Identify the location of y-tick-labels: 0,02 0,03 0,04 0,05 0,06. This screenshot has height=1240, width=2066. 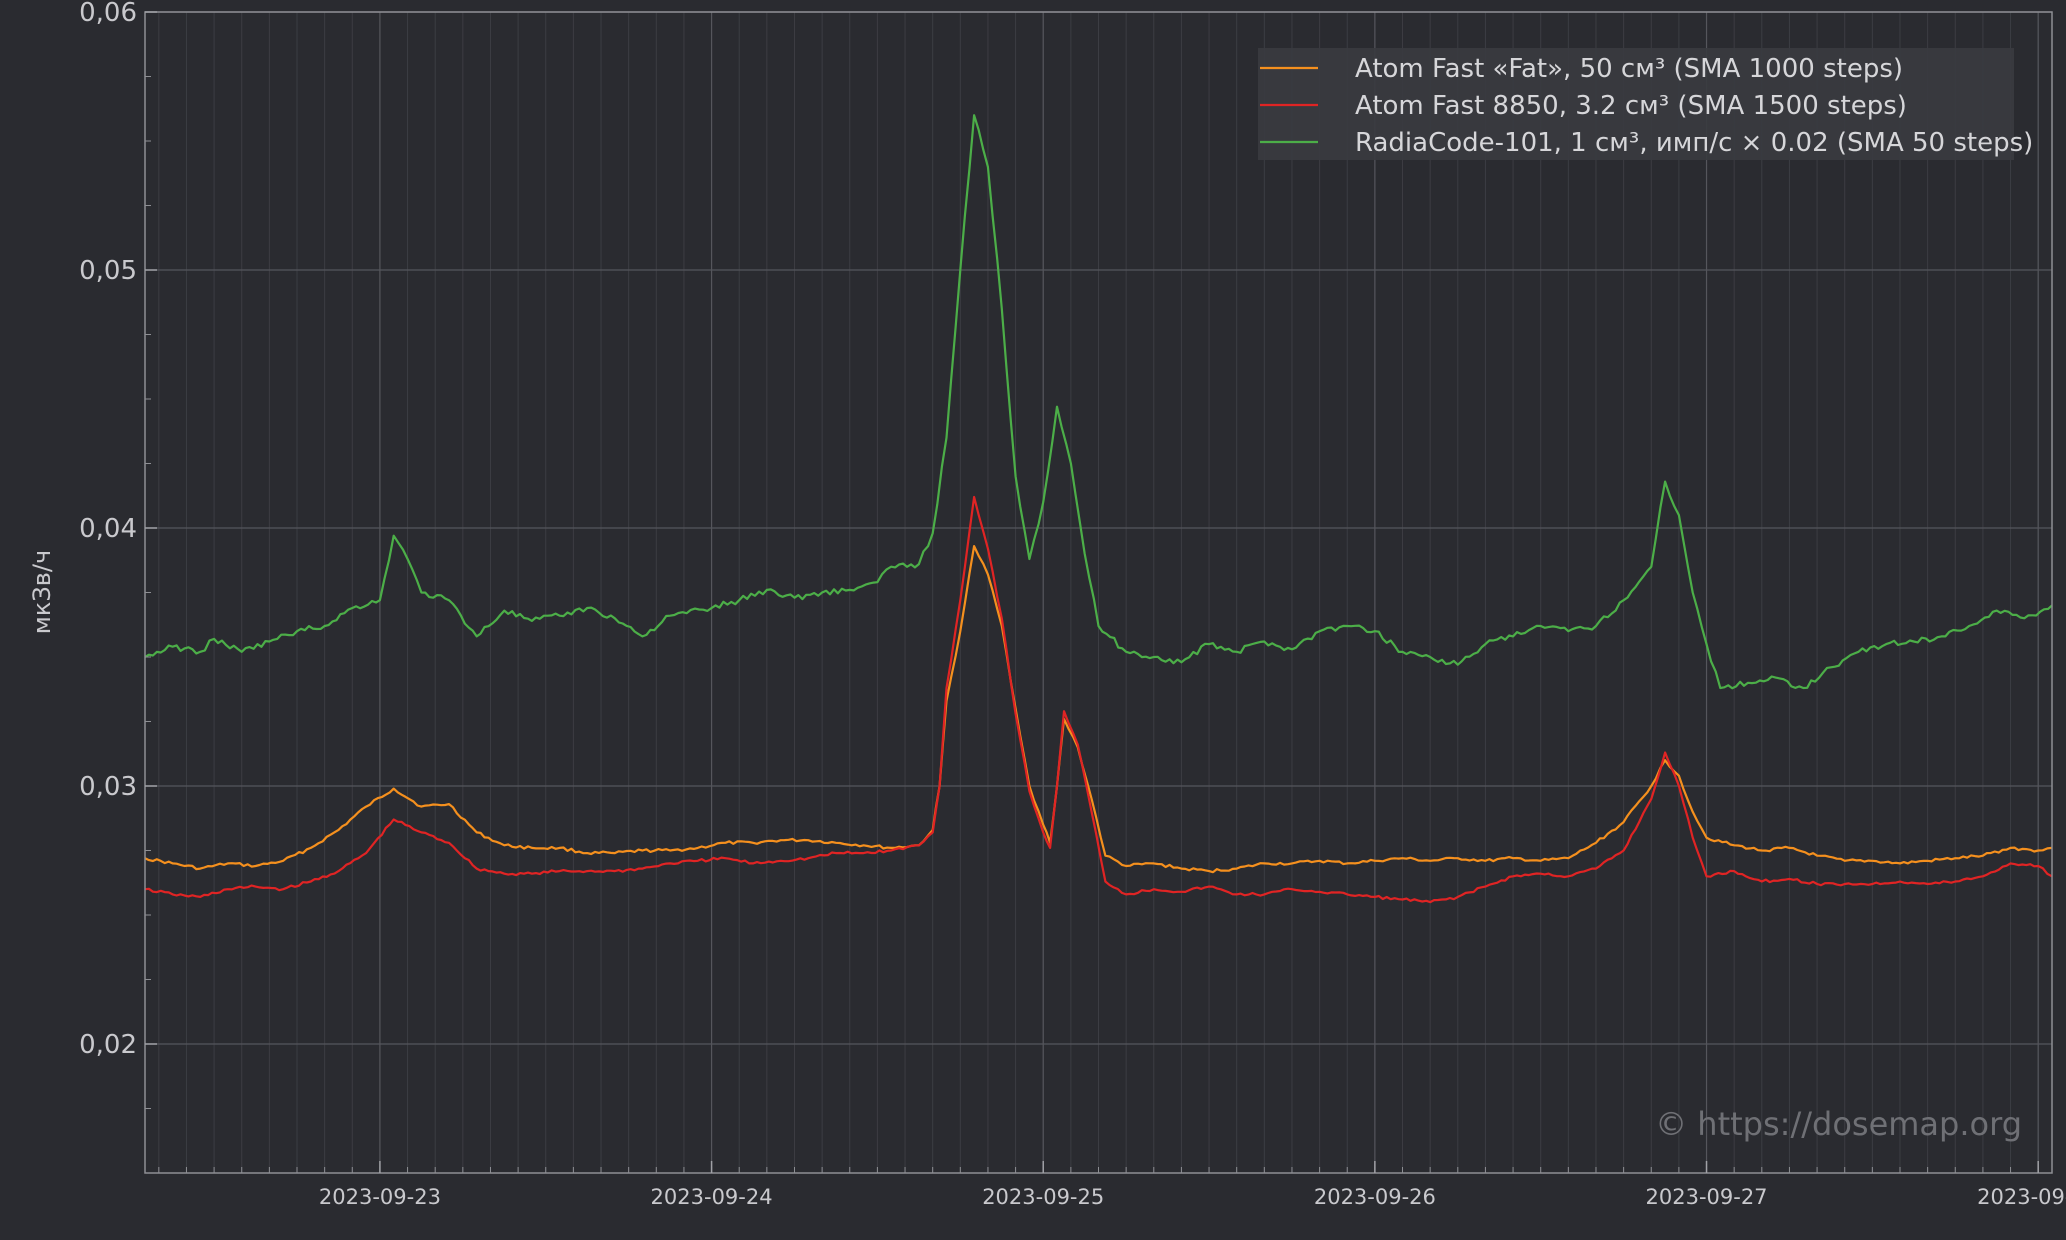
(108, 530).